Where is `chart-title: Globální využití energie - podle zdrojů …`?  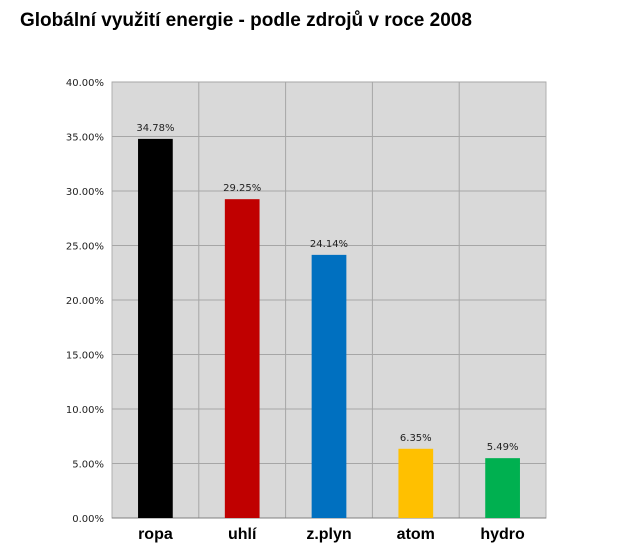
chart-title: Globální využití energie - podle zdrojů … is located at coordinates (246, 20).